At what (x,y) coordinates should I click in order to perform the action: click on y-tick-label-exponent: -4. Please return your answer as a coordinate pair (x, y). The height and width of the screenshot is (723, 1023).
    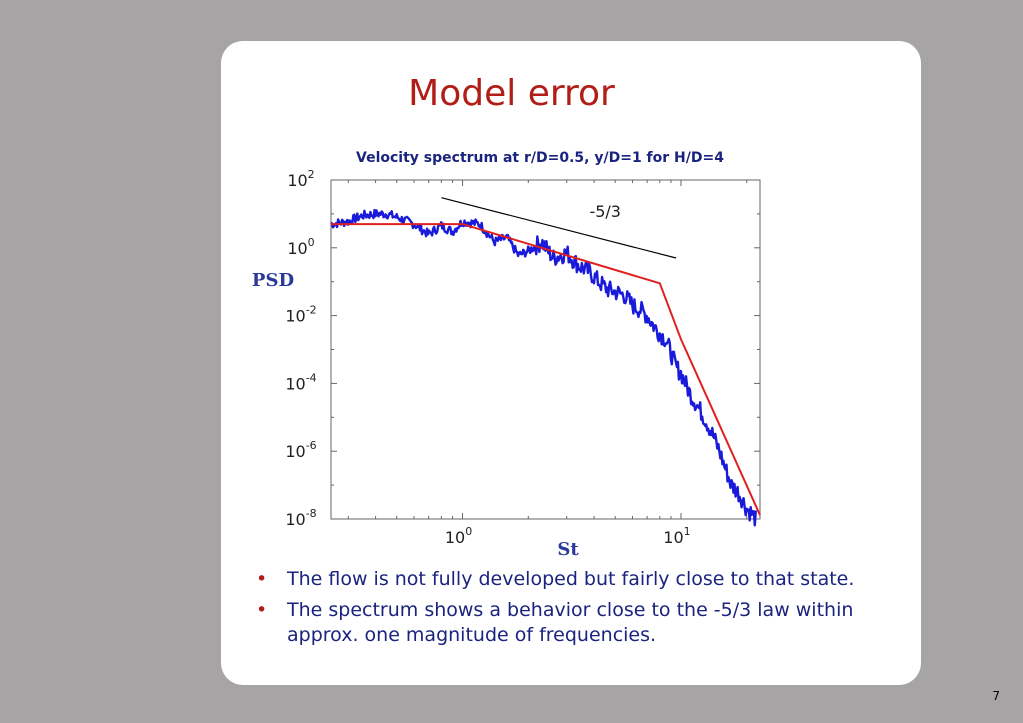
    Looking at the image, I should click on (311, 377).